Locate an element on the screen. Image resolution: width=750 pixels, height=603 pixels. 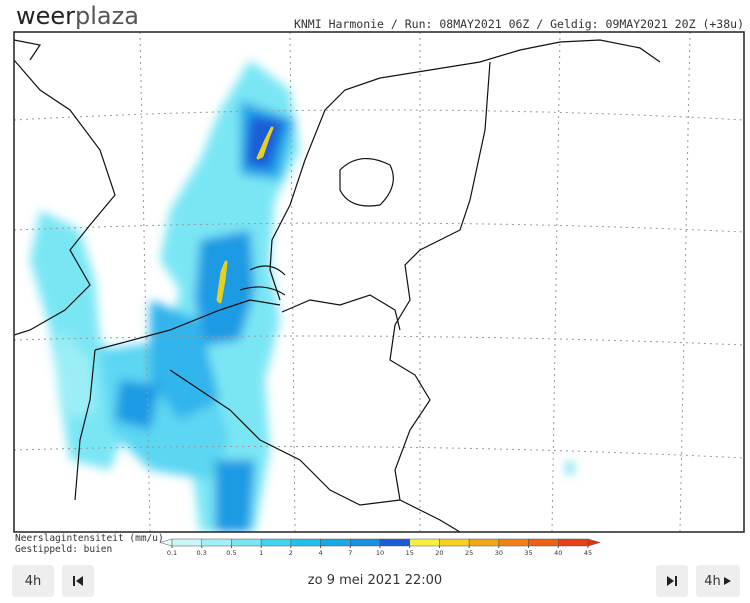
heavy-cells is located at coordinates (245, 215).